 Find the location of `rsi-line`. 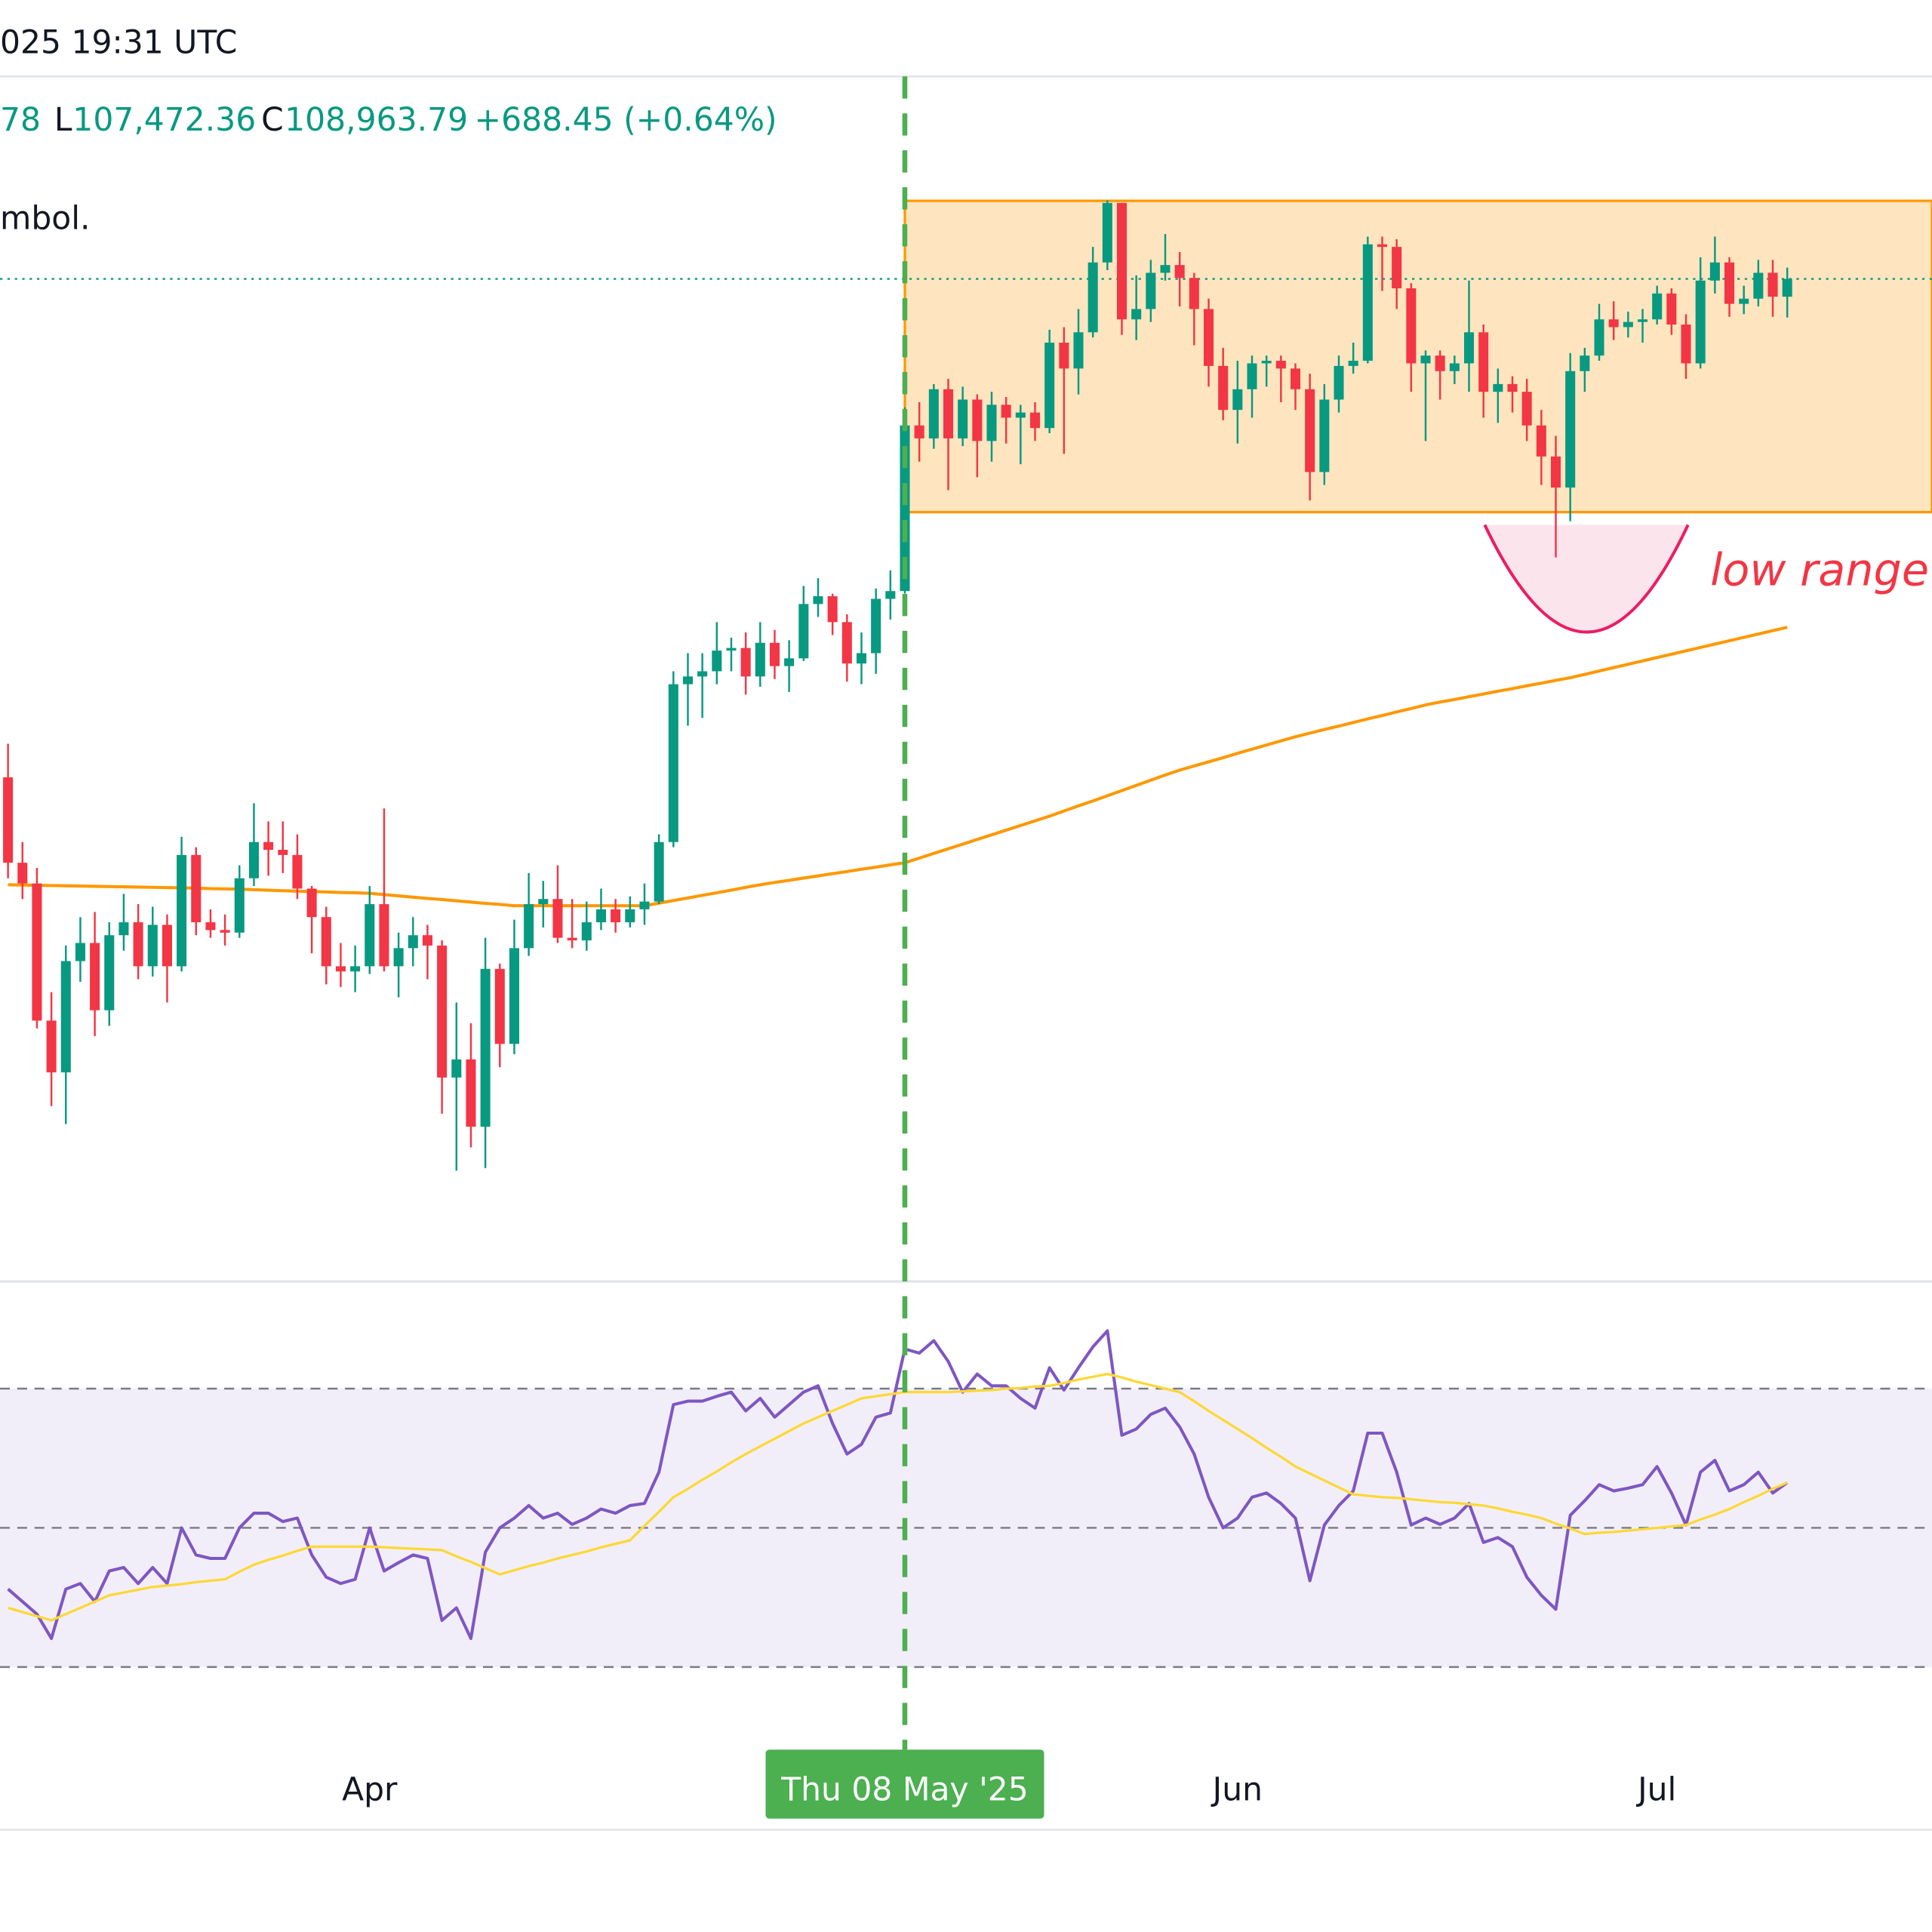

rsi-line is located at coordinates (898, 1485).